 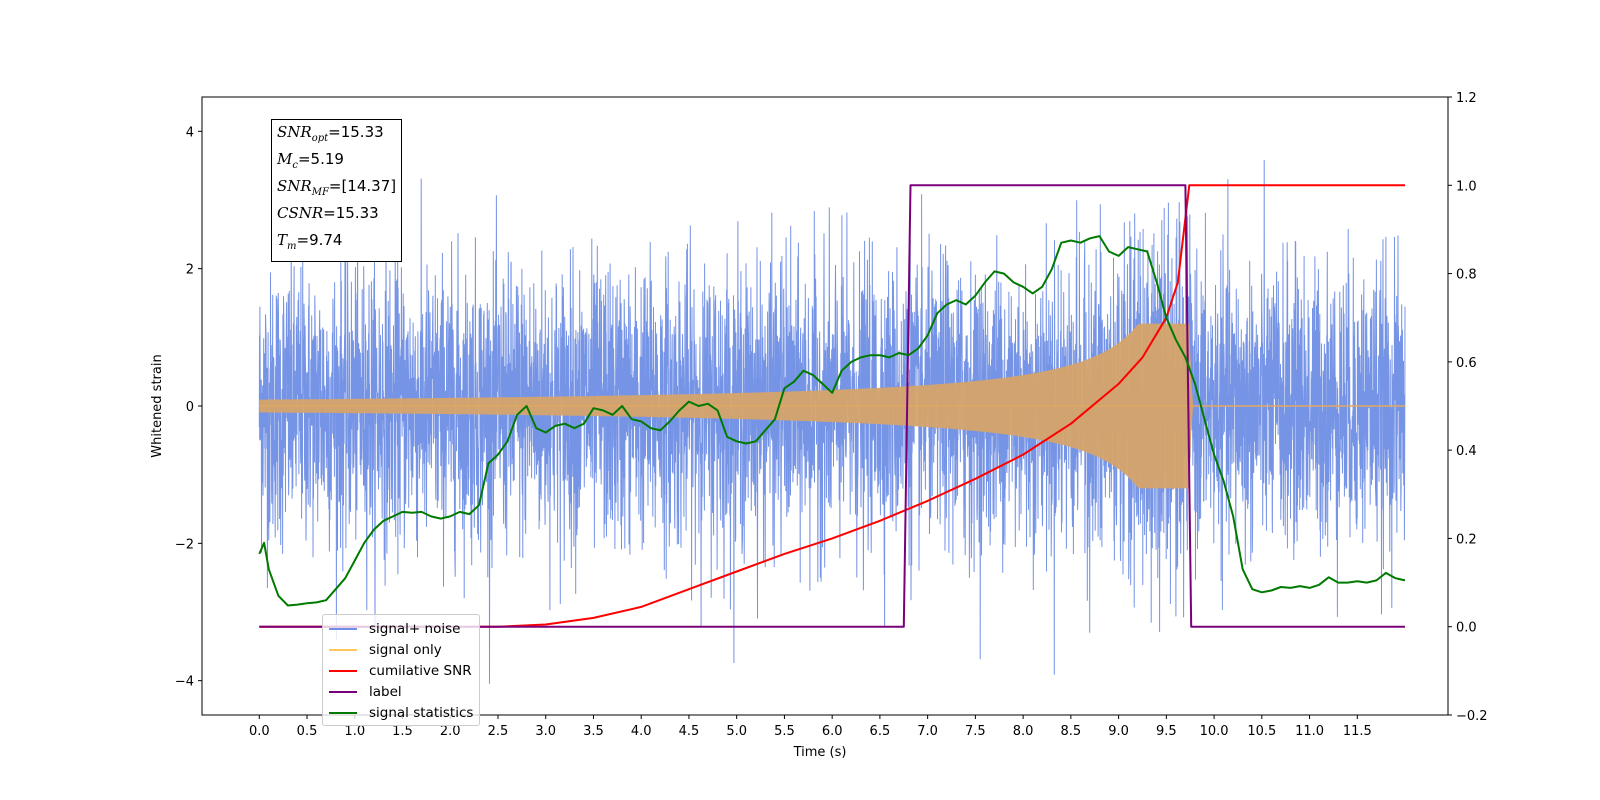 I want to click on annotation-csnr: CSNR=15.33, so click(x=336, y=216).